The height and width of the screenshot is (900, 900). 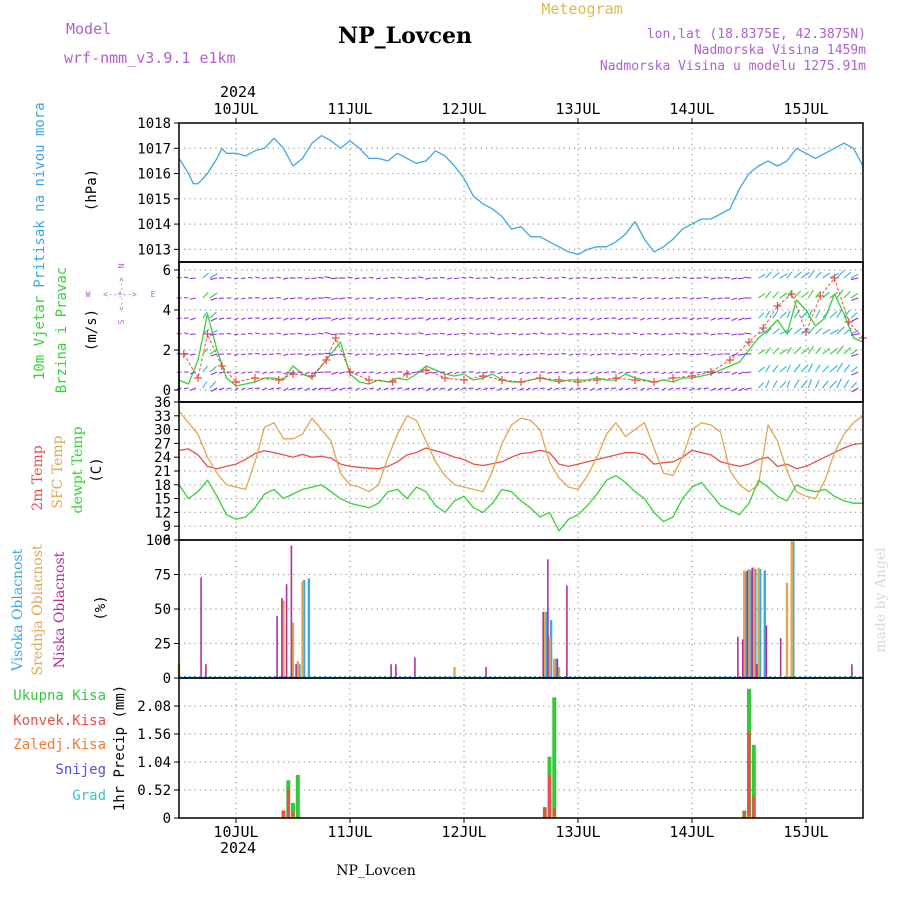 I want to click on y-tick-label: 1.04, so click(x=154, y=763).